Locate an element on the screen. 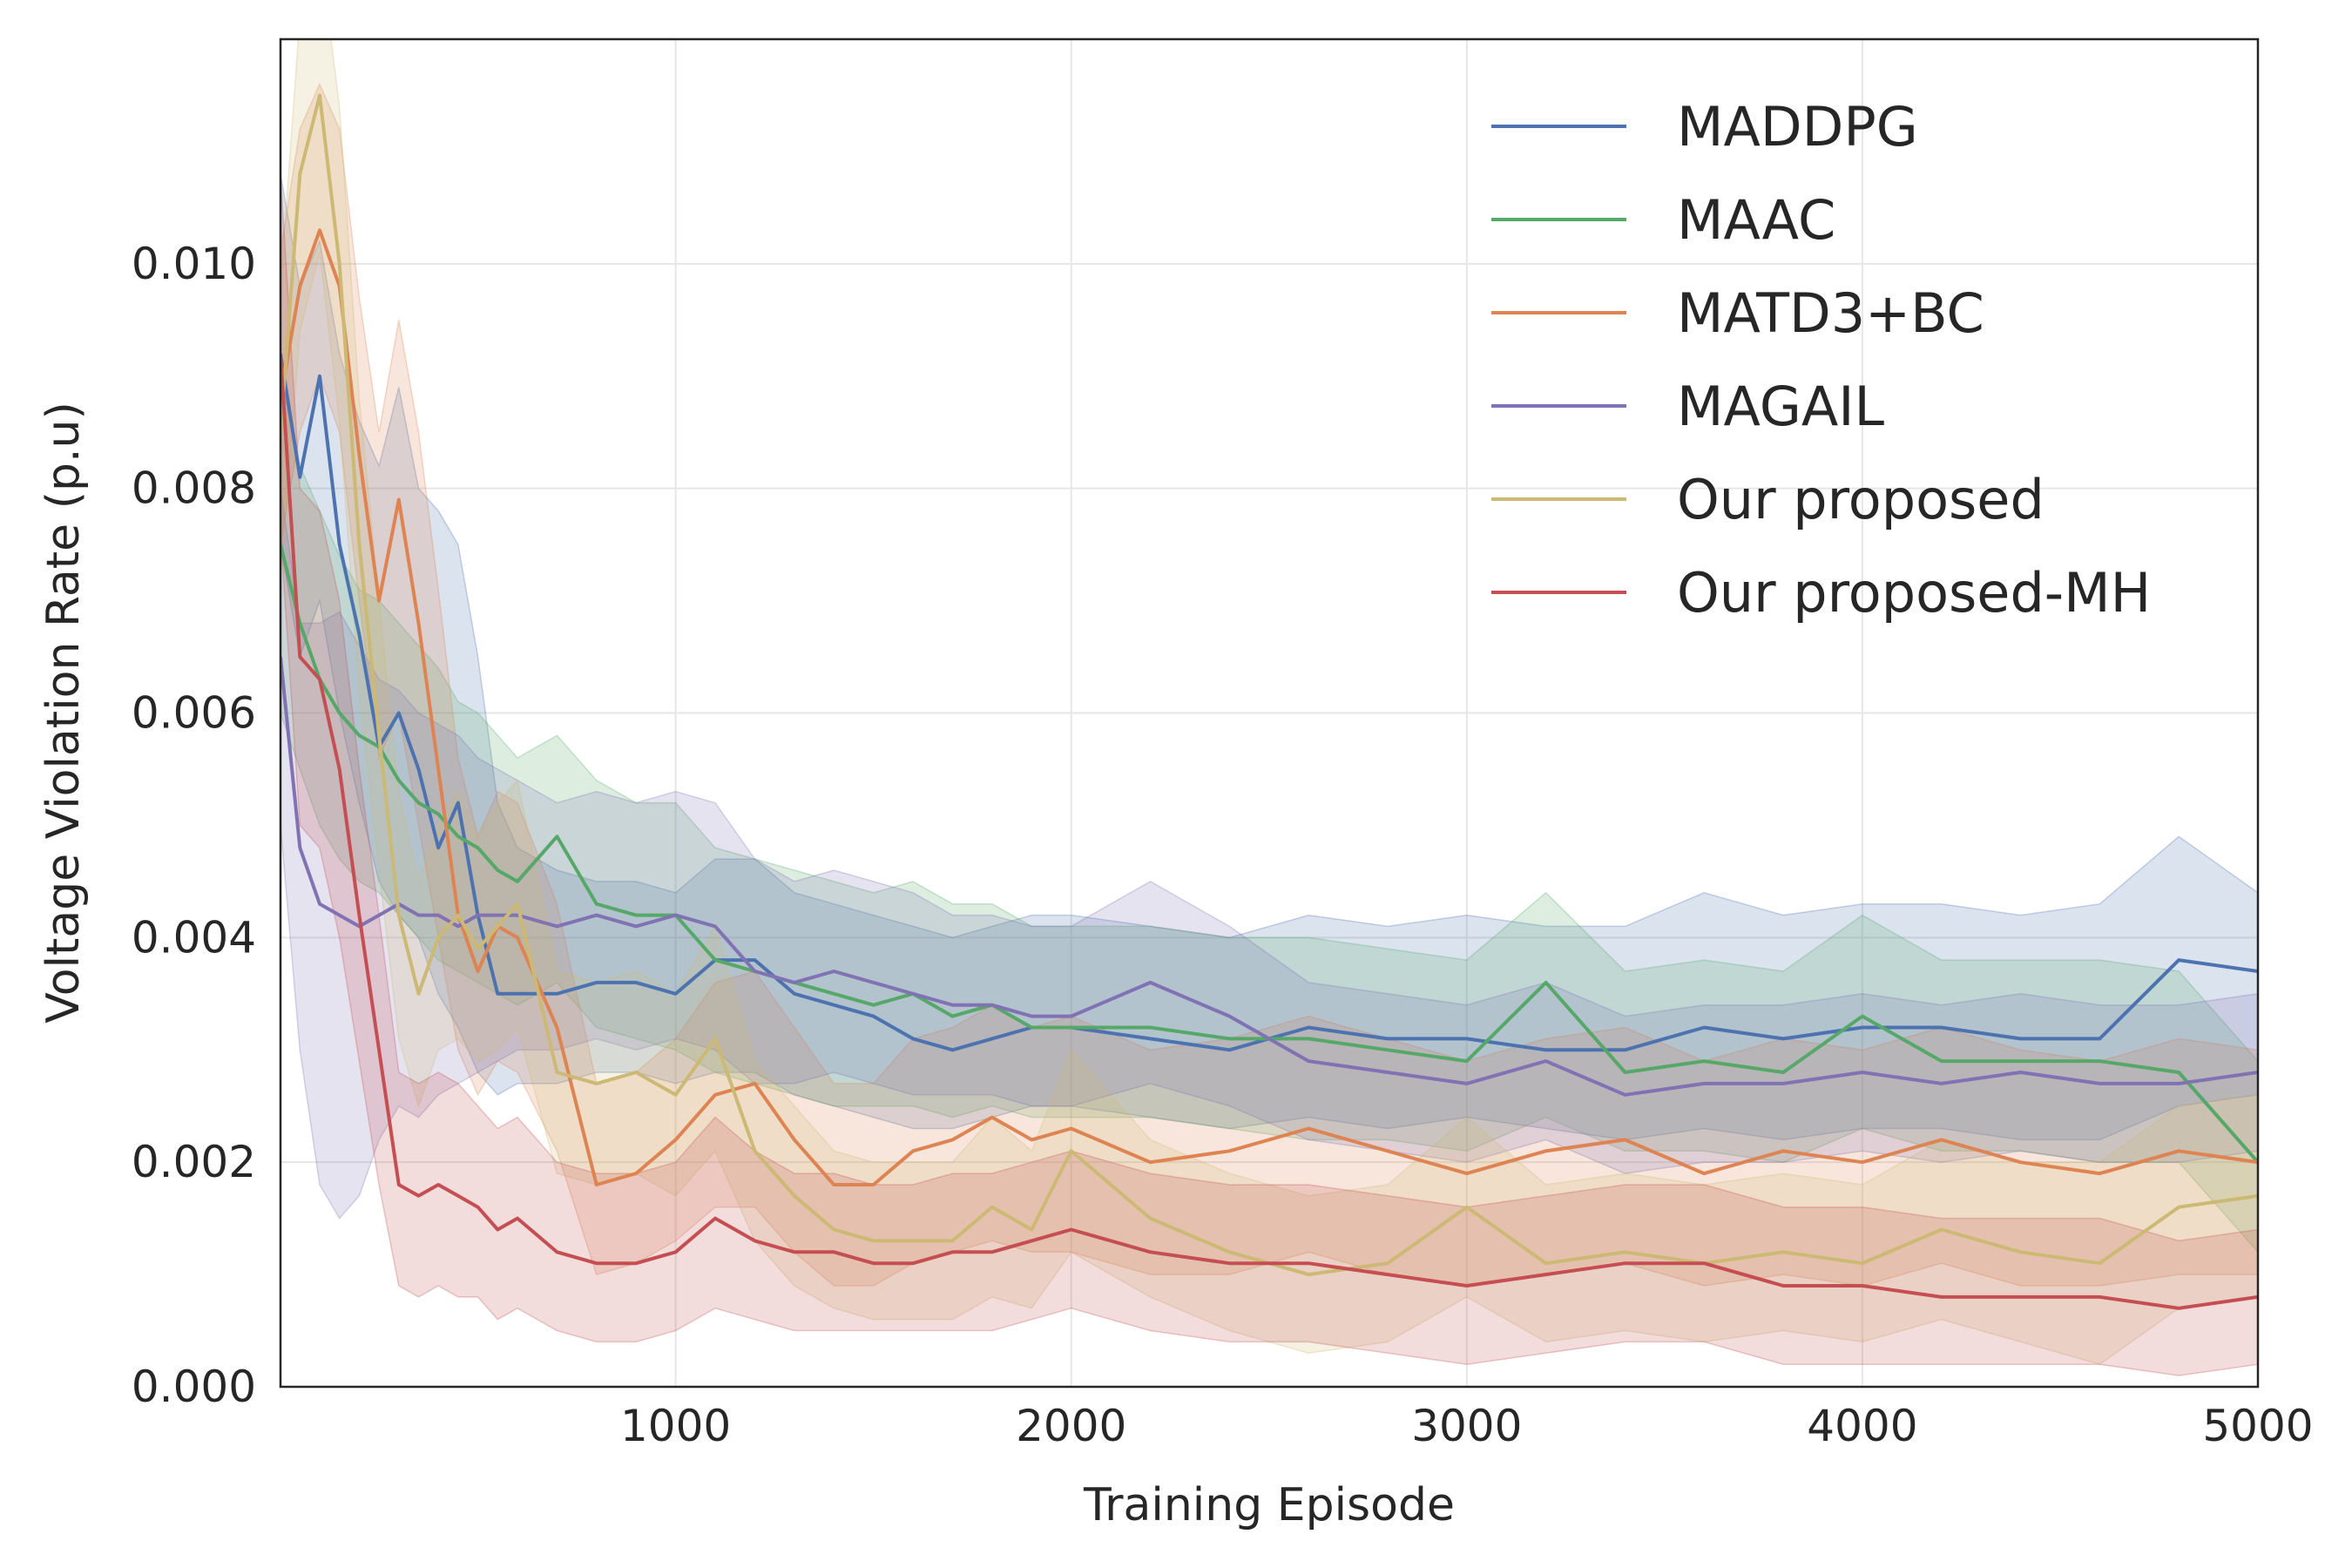  x-tick-label: 3000 is located at coordinates (1467, 1426).